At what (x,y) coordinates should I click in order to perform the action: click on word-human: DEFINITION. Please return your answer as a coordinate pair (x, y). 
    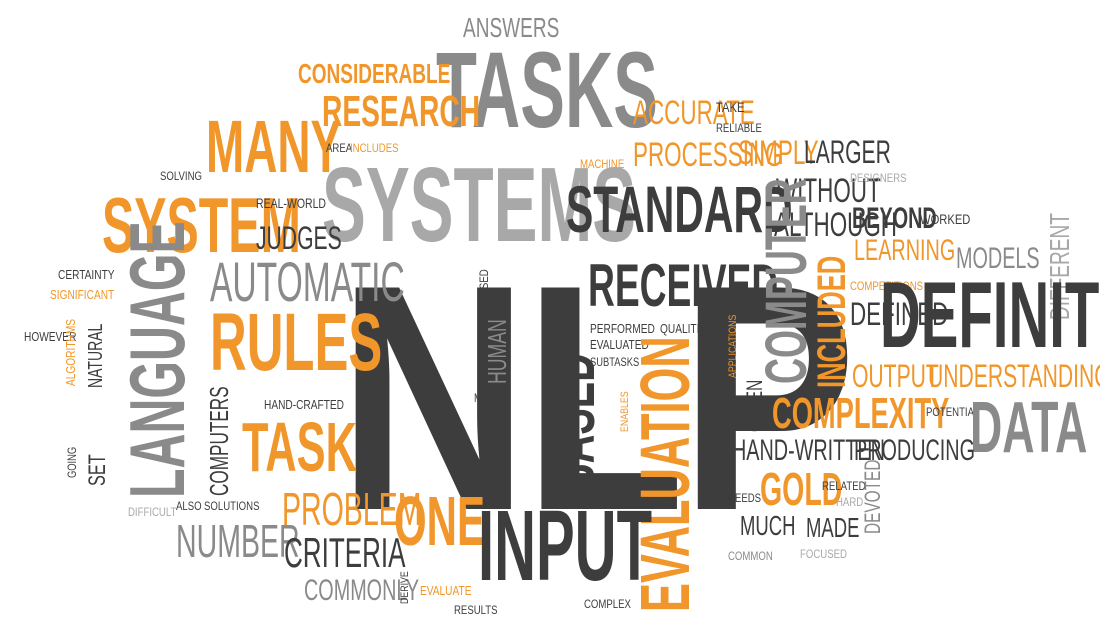
    Looking at the image, I should click on (990, 314).